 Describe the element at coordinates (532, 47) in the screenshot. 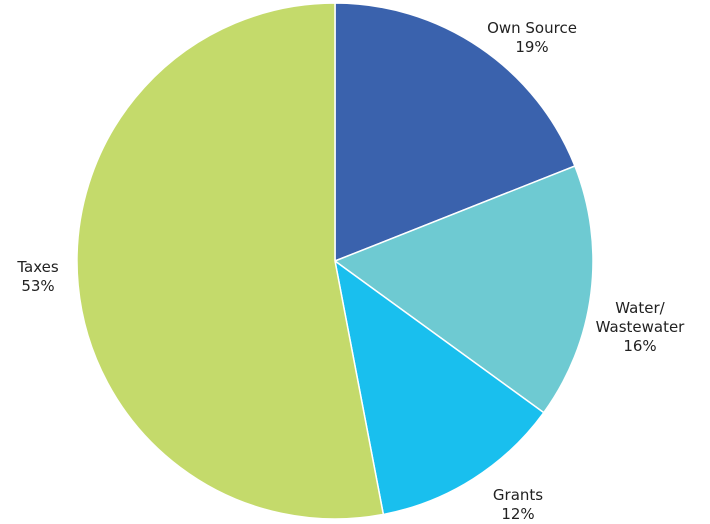

I see `label-own-source-value: 19%` at that location.